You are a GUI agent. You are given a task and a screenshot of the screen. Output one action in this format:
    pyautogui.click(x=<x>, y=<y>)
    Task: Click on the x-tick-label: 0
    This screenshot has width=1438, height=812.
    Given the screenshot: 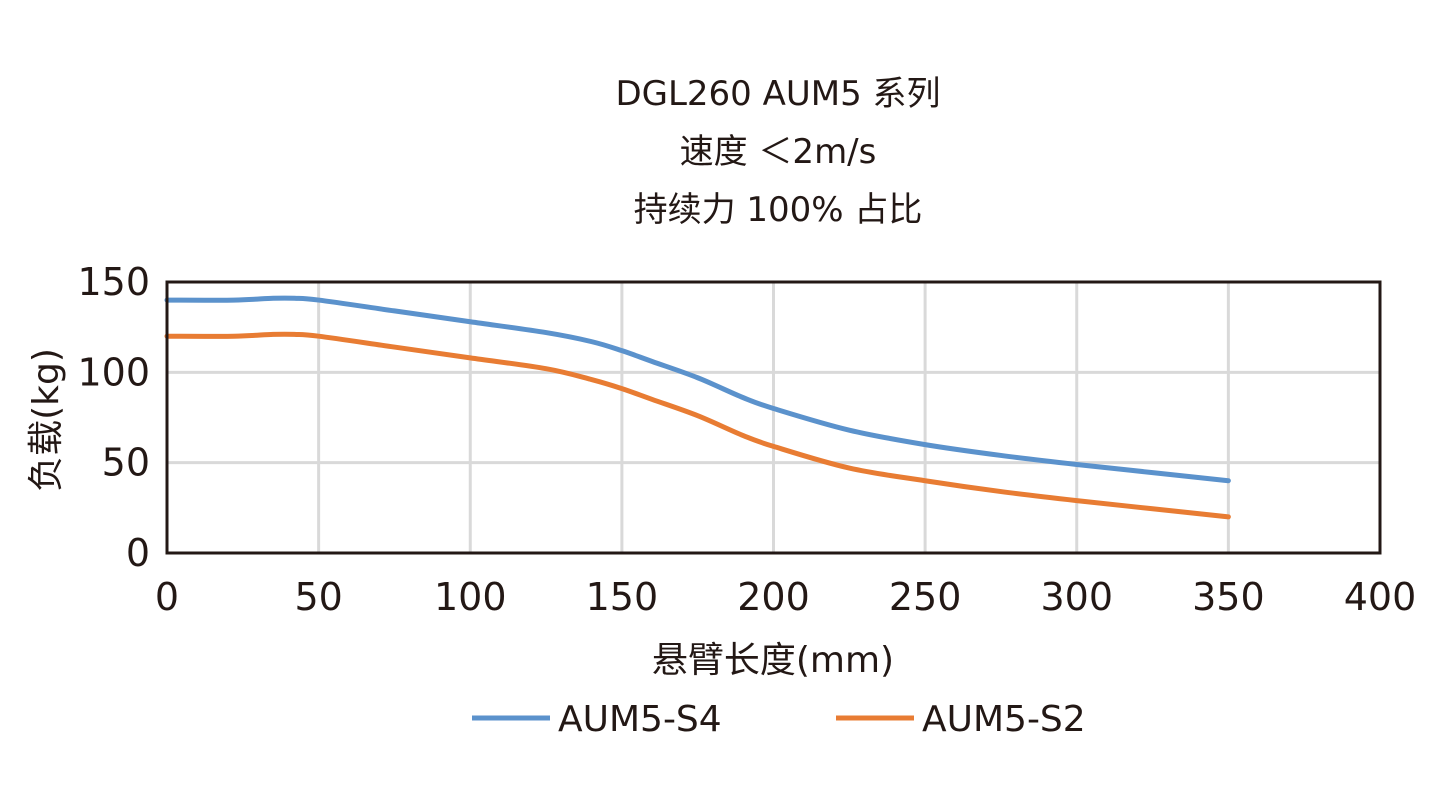 What is the action you would take?
    pyautogui.click(x=167, y=597)
    